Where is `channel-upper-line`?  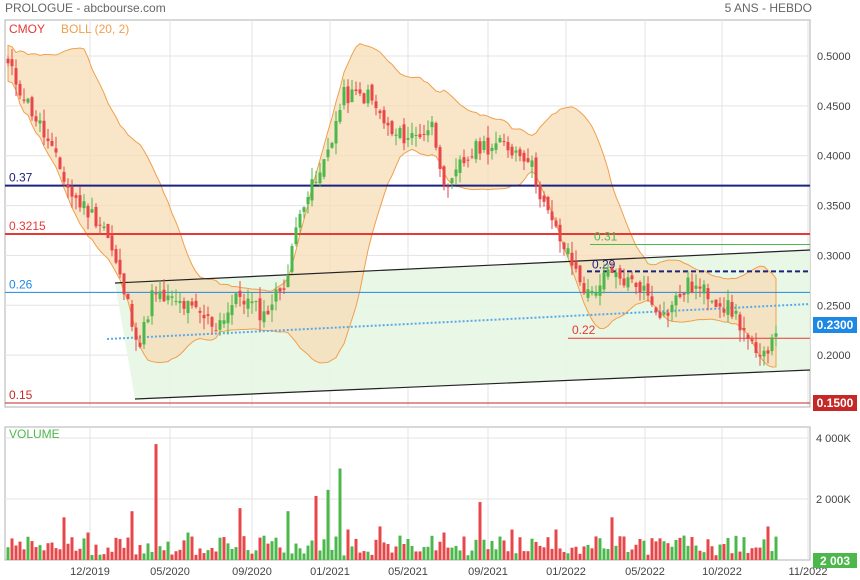
channel-upper-line is located at coordinates (462, 266).